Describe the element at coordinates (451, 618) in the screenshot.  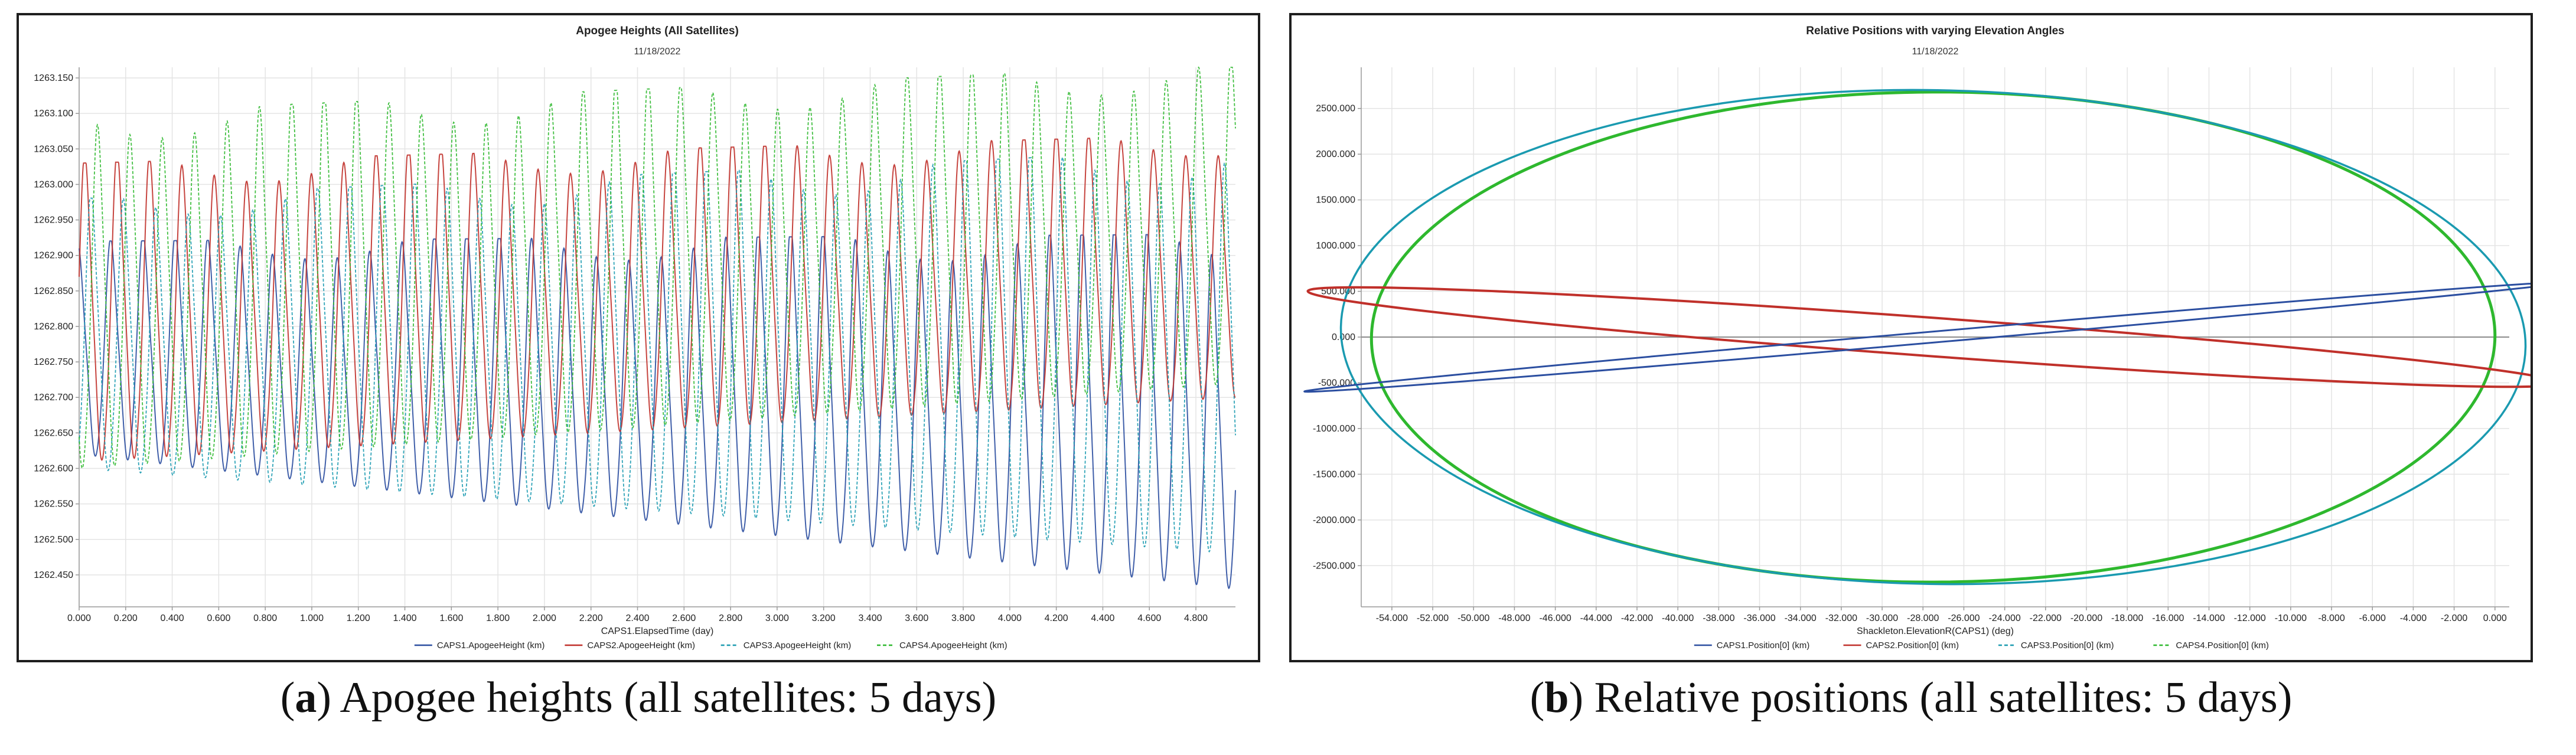
I see `x-tick-label: 1.600` at that location.